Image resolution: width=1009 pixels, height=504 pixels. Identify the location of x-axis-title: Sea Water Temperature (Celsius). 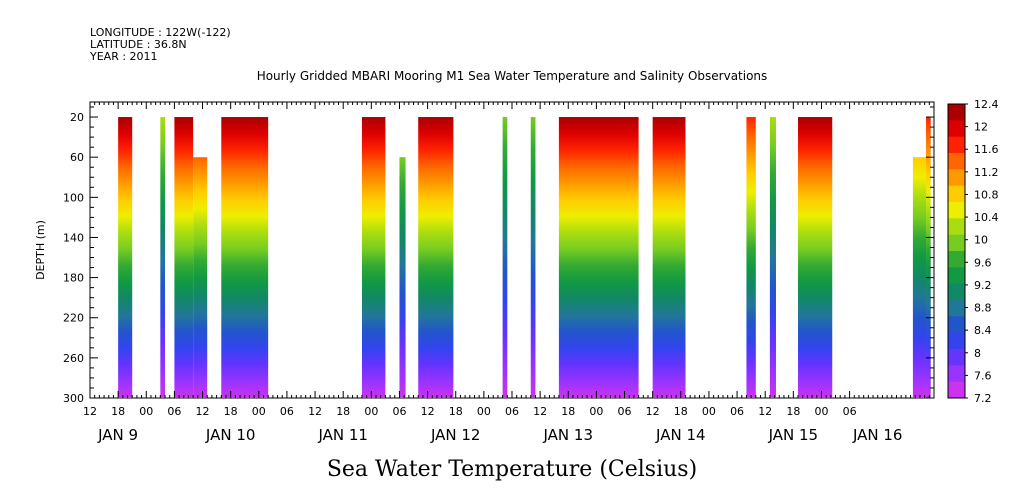
(512, 469).